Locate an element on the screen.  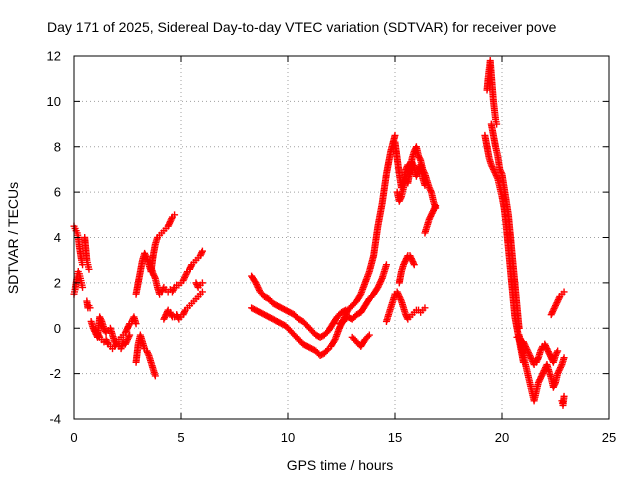
y-tick-label: 12 is located at coordinates (54, 56).